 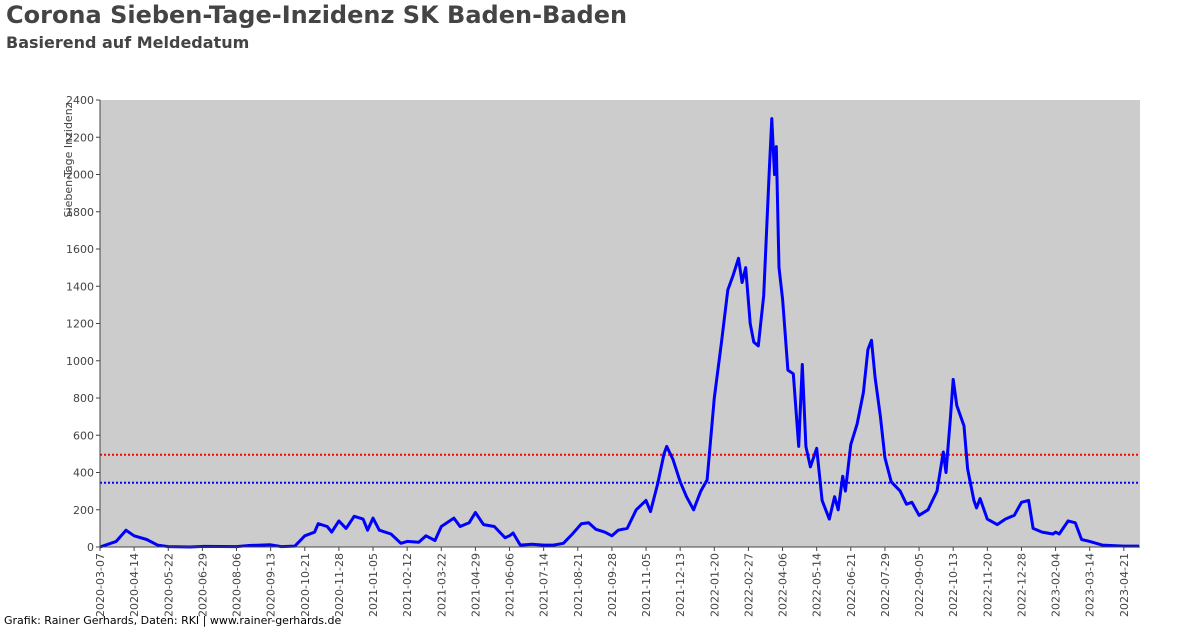 I want to click on y-tick-label: 800, so click(x=83, y=398).